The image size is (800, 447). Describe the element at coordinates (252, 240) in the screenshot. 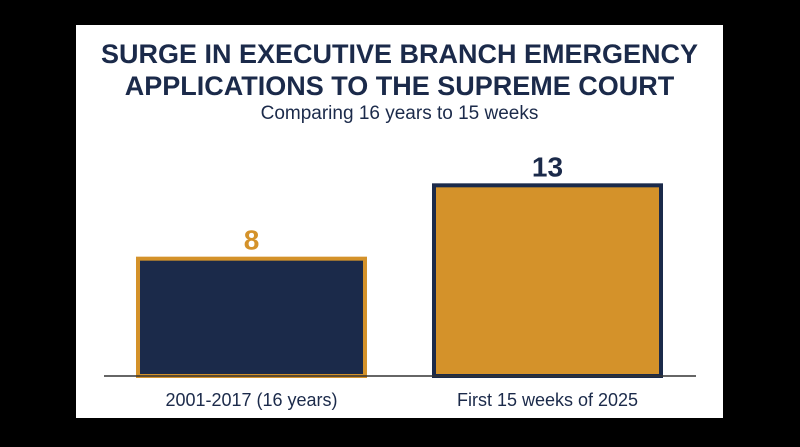

I see `bar-value-label-0: 8` at that location.